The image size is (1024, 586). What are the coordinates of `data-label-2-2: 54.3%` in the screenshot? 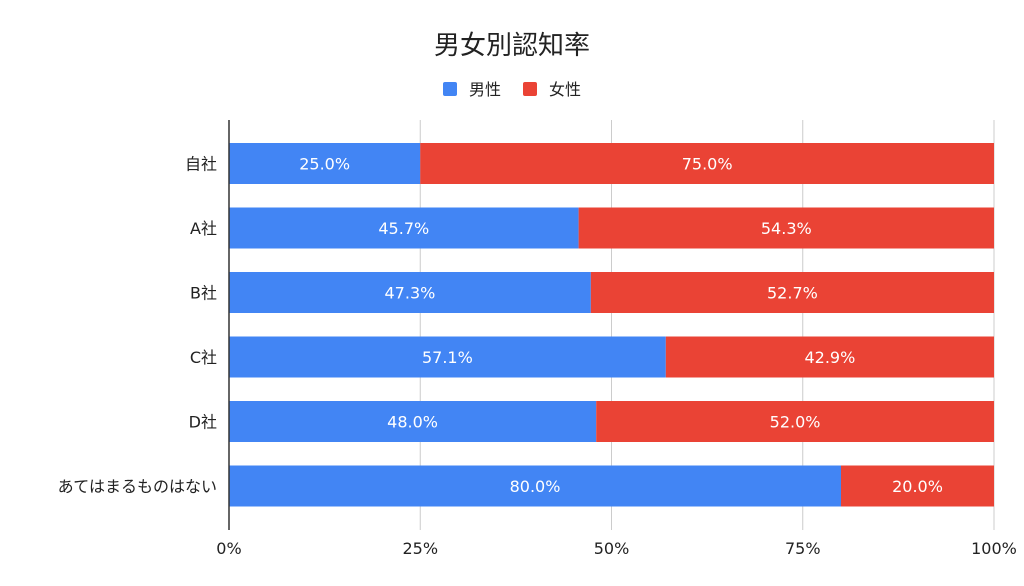 It's located at (786, 228).